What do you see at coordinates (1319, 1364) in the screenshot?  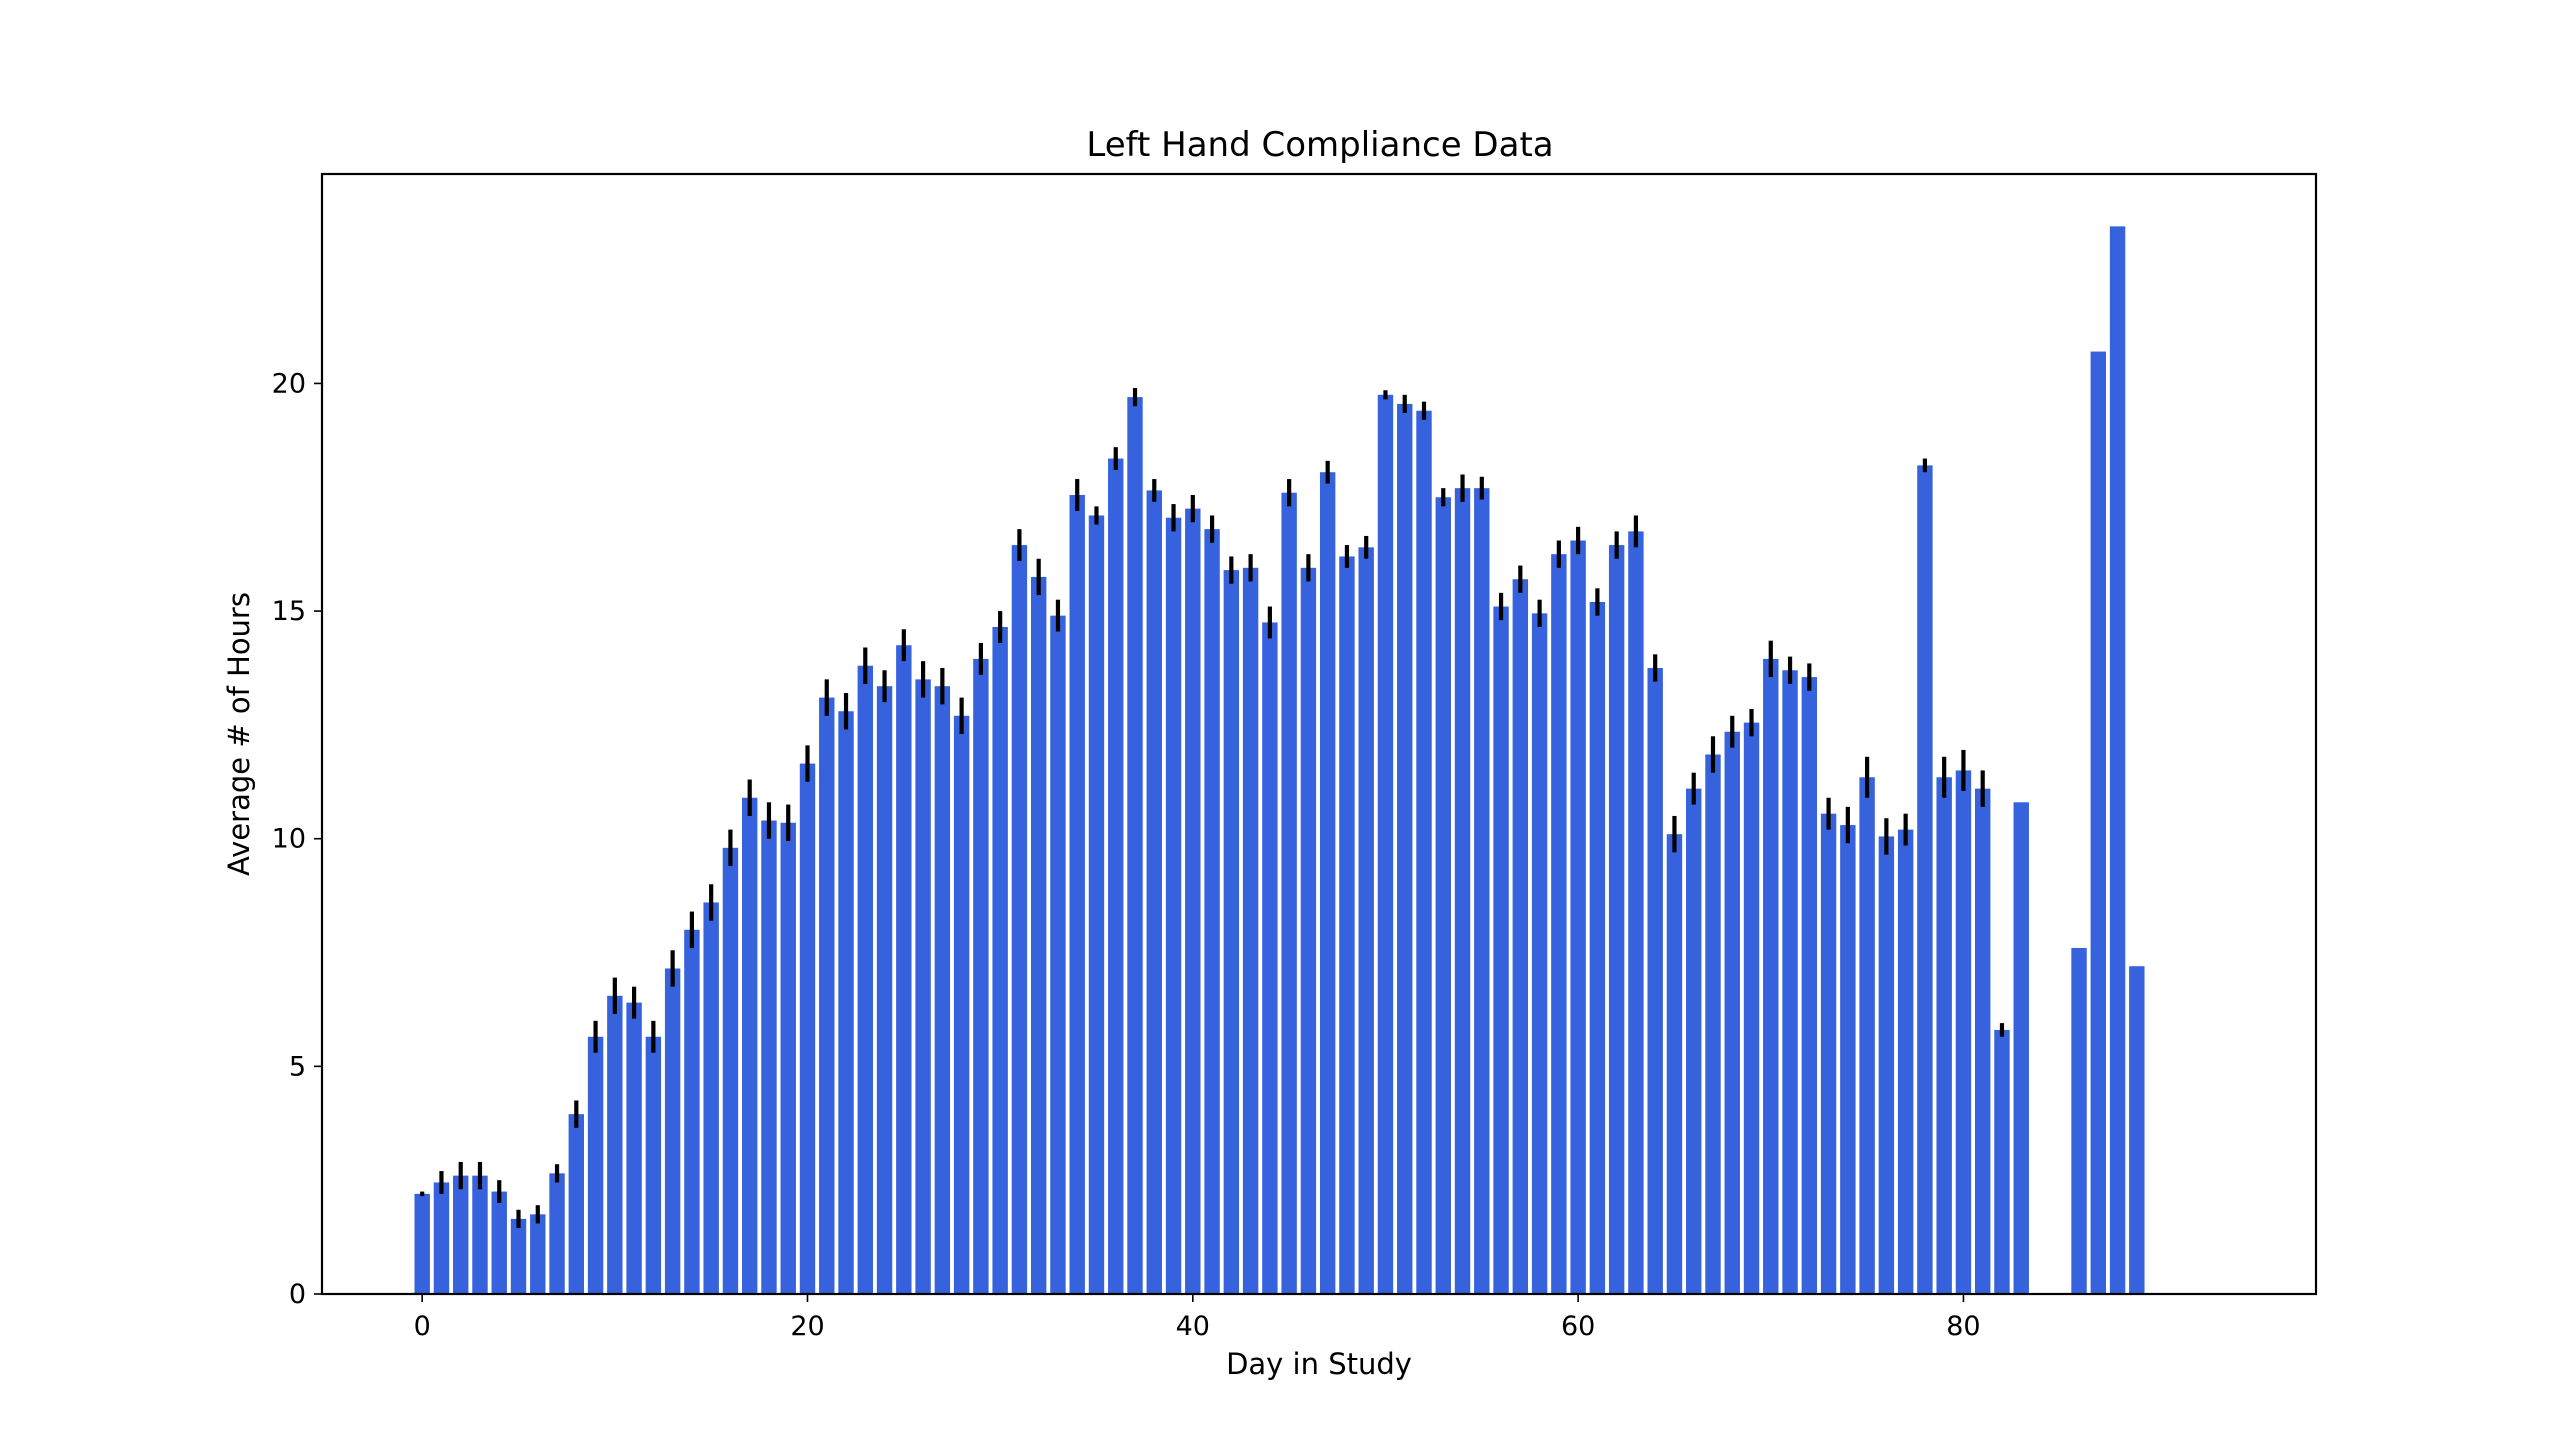 I see `x-axis-label: Day in Study` at bounding box center [1319, 1364].